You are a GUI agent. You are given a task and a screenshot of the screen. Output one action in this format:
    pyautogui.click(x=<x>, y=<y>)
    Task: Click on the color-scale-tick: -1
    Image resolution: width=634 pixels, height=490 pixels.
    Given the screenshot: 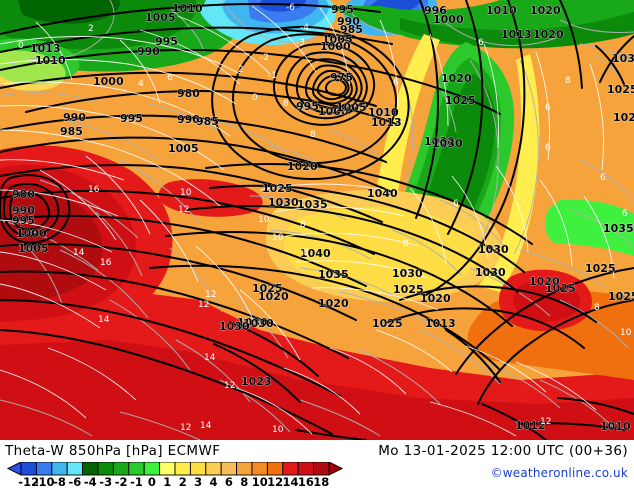 What is the action you would take?
    pyautogui.click(x=136, y=482)
    